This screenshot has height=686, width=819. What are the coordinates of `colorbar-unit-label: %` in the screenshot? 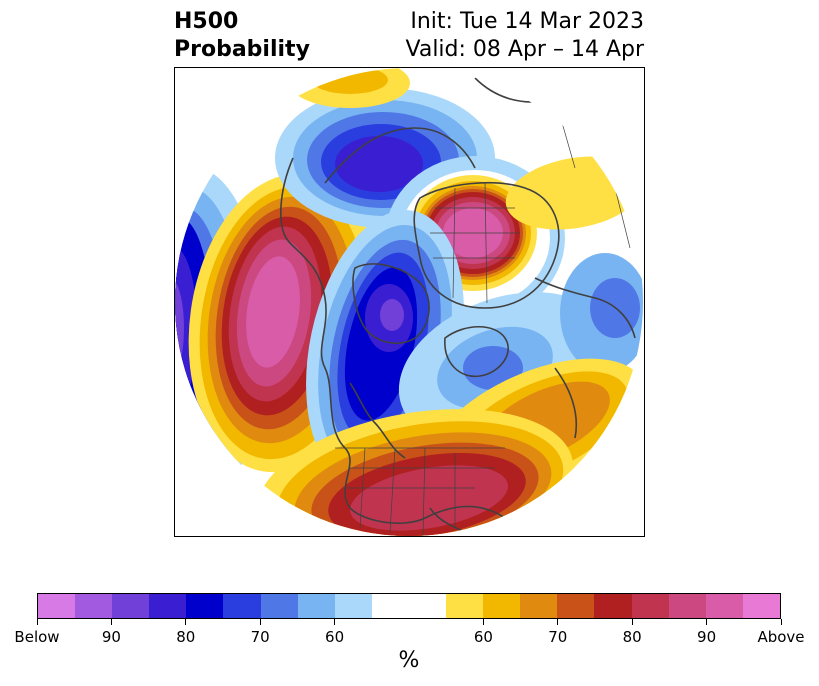 It's located at (409, 660).